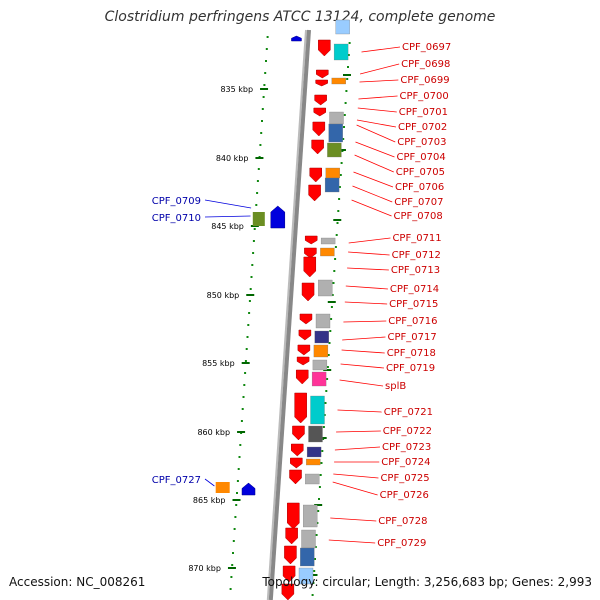 Image resolution: width=600 pixels, height=600 pixels. I want to click on gene-label: CPF_0719, so click(410, 368).